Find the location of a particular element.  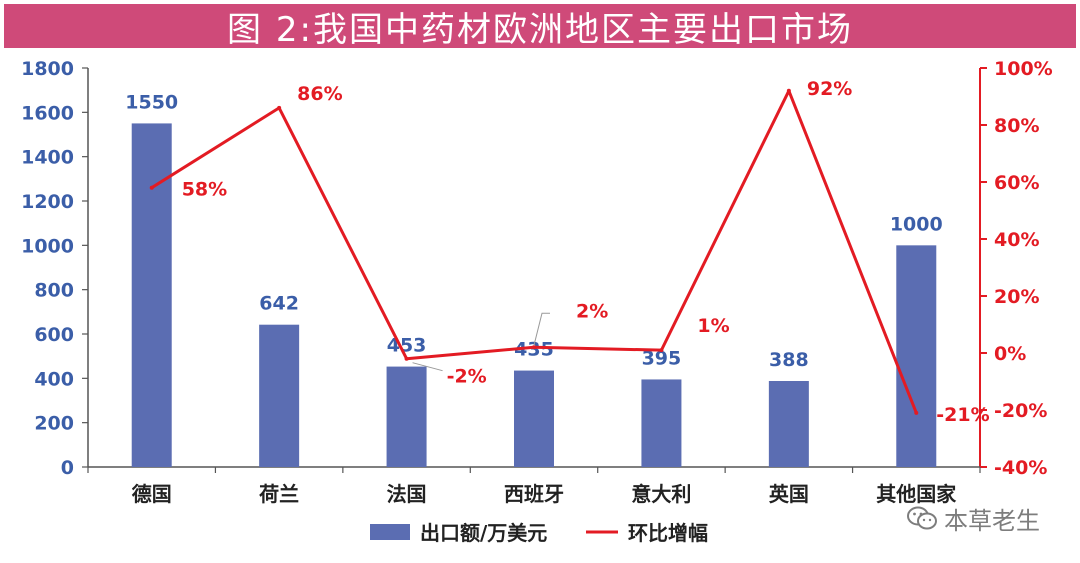

left-tick-label: 1200 is located at coordinates (47, 202).